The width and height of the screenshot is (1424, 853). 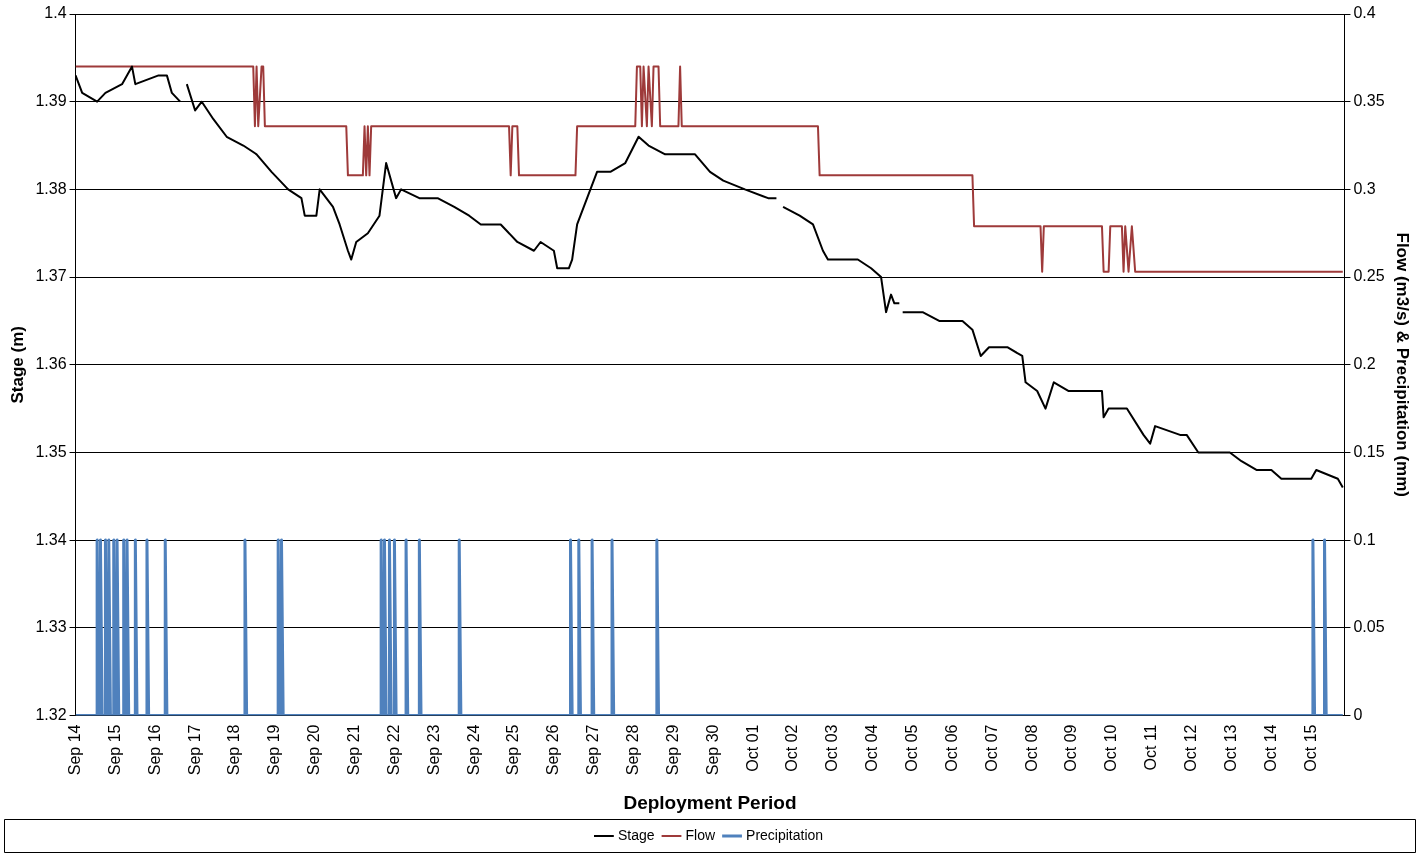 I want to click on y-tick-label: 1.39, so click(x=51, y=101).